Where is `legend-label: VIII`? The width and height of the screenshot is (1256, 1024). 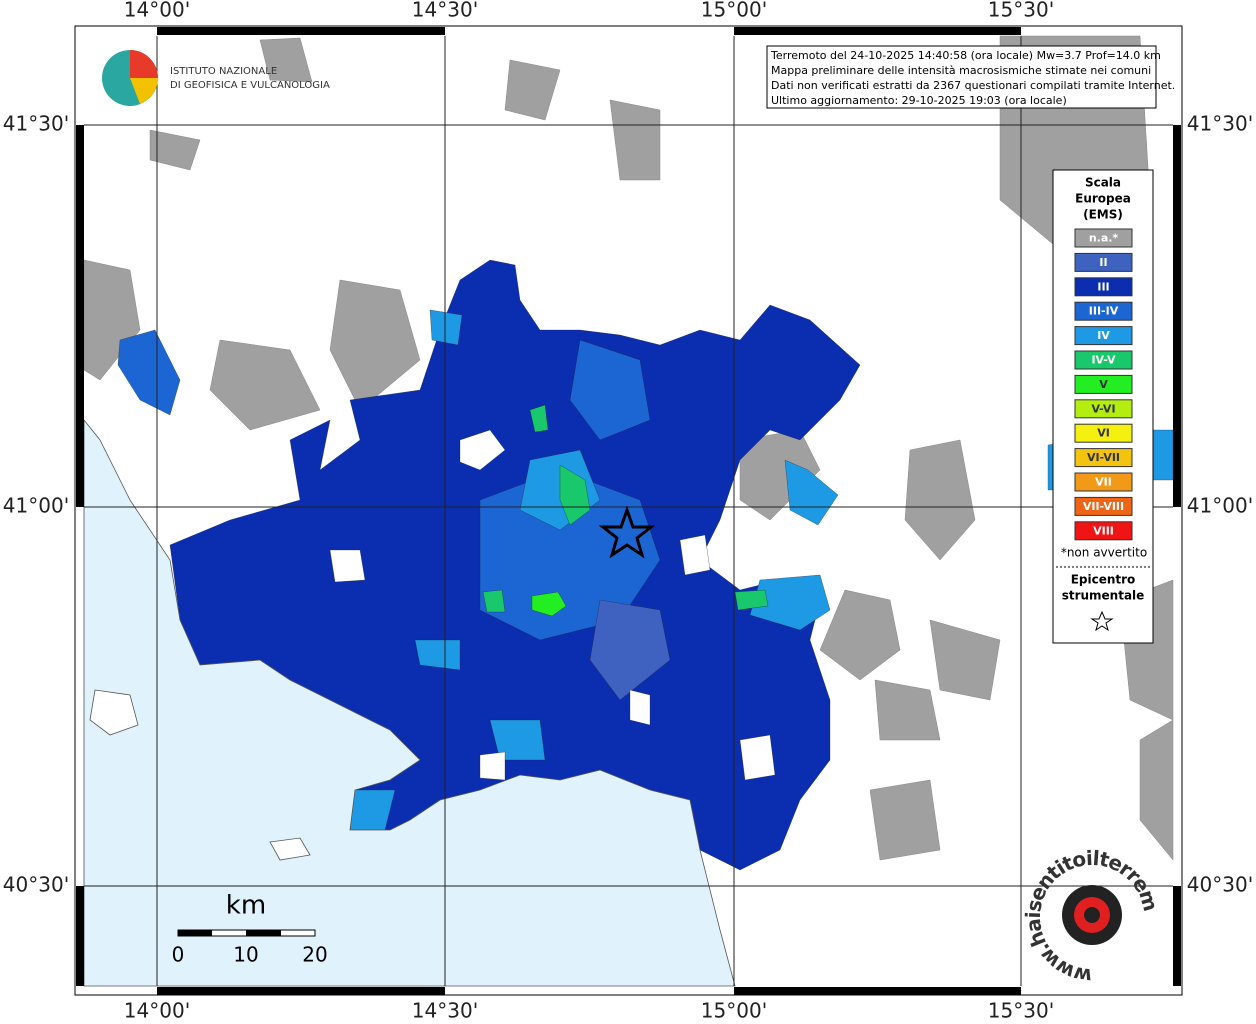
legend-label: VIII is located at coordinates (1103, 530).